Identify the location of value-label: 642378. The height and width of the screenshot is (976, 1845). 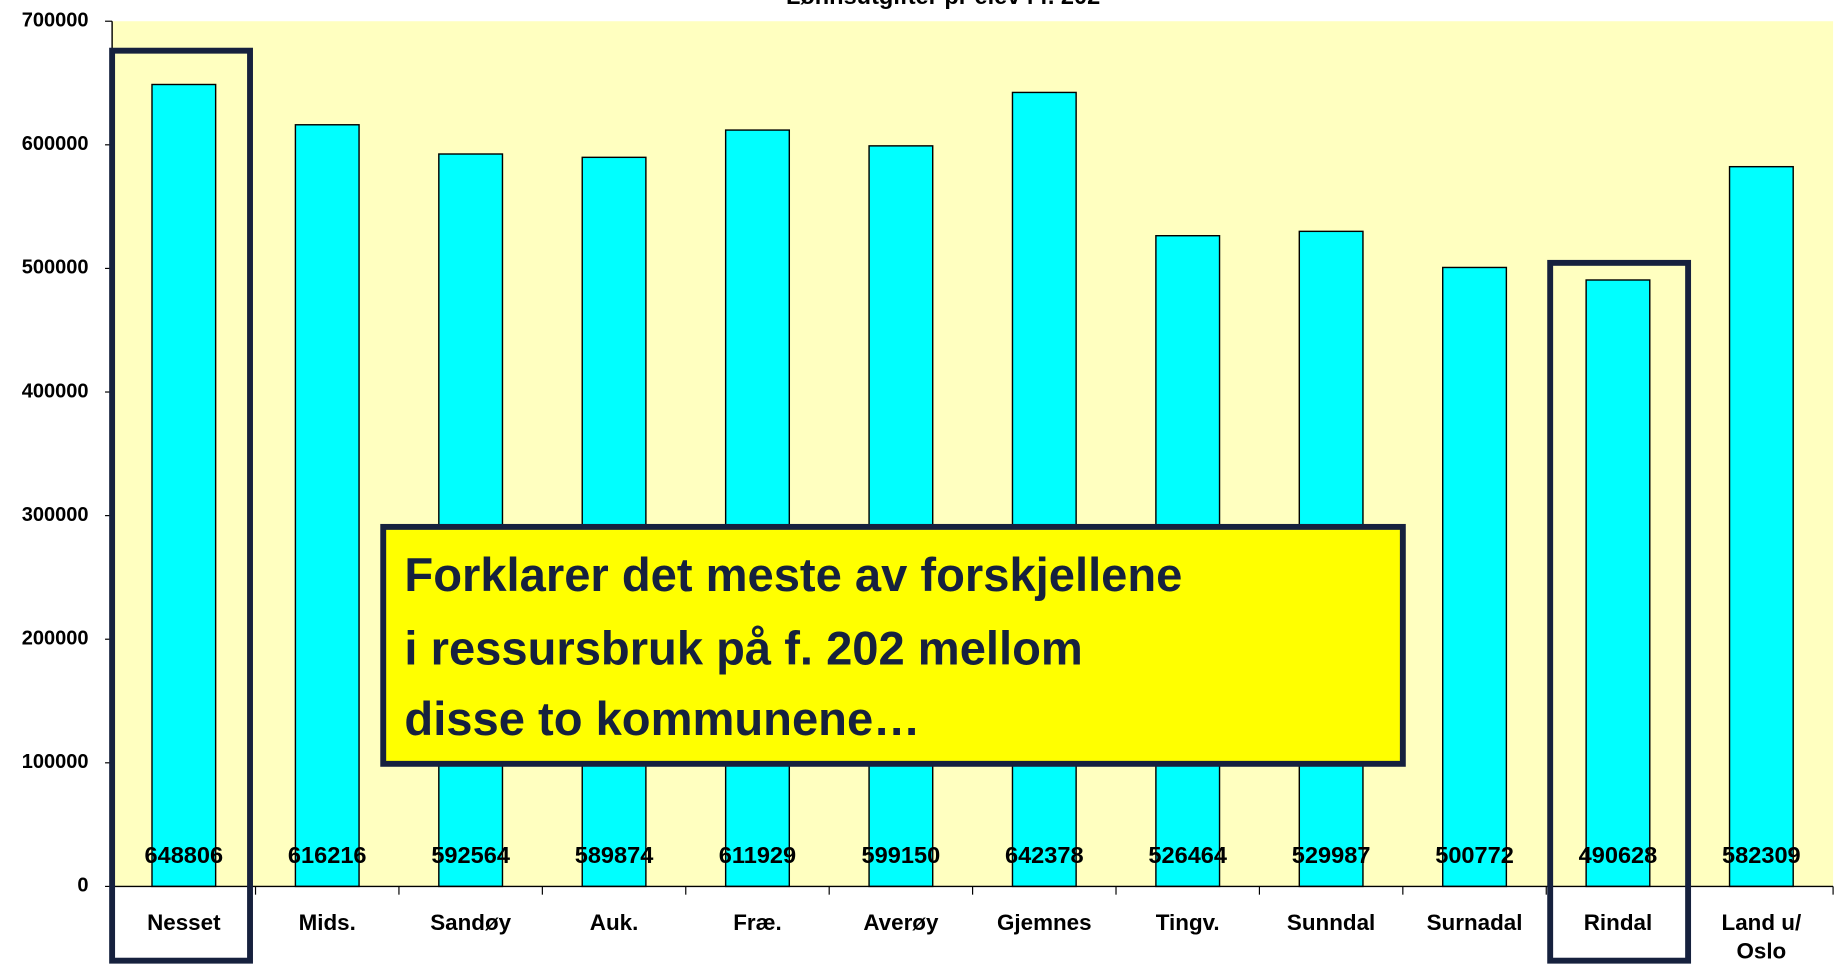
(1044, 855).